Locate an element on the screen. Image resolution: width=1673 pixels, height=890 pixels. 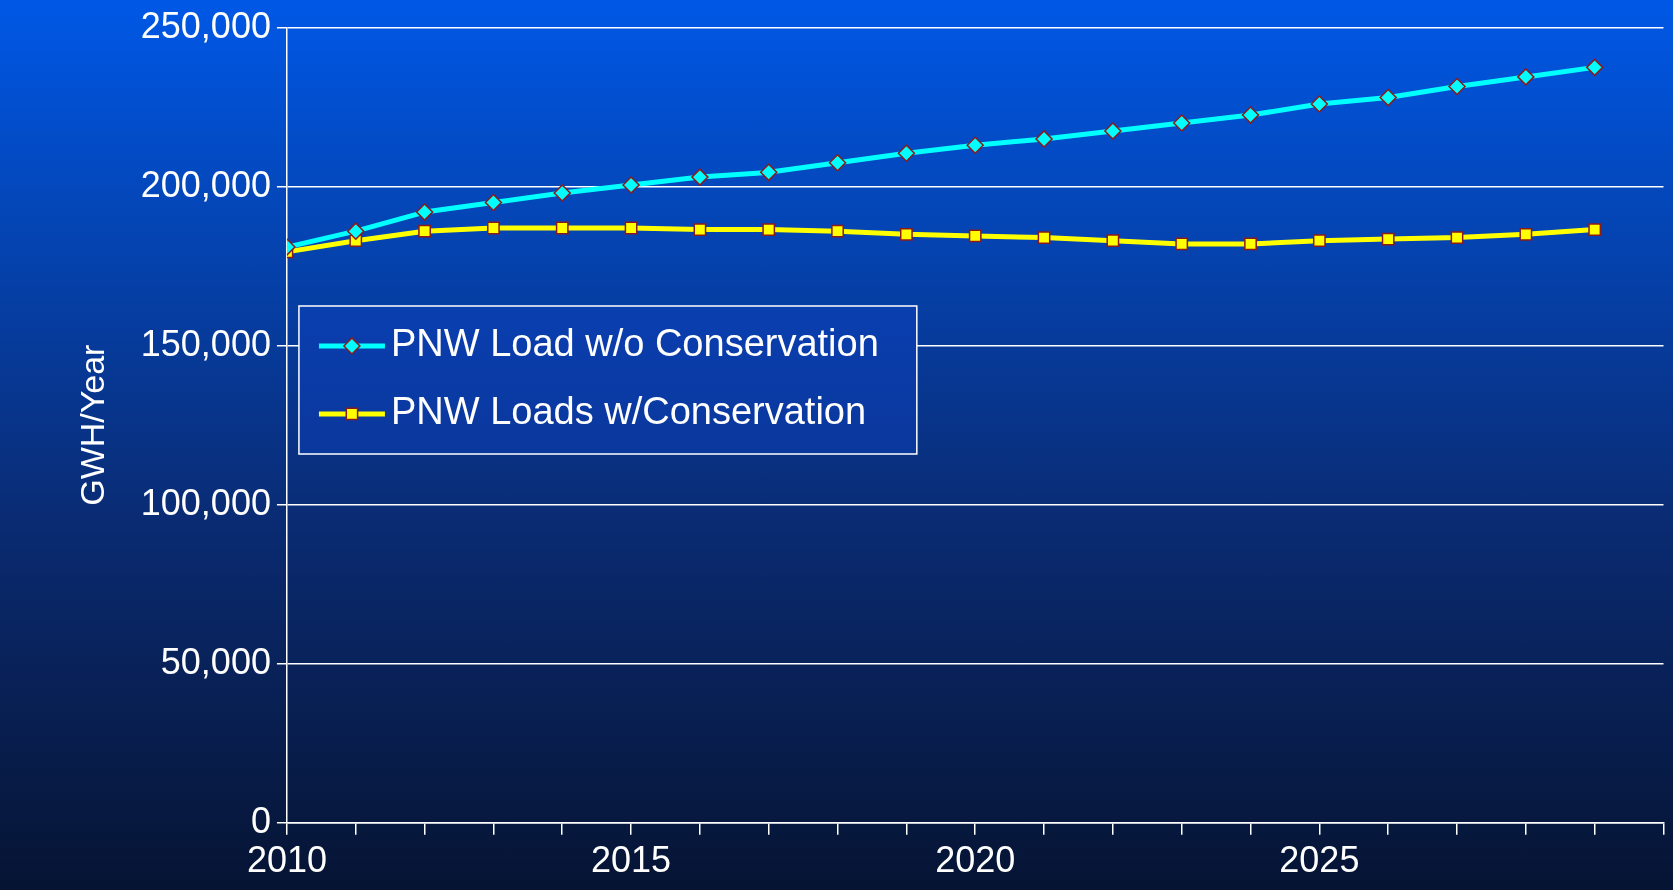
x-tick-label: 2020 is located at coordinates (975, 860).